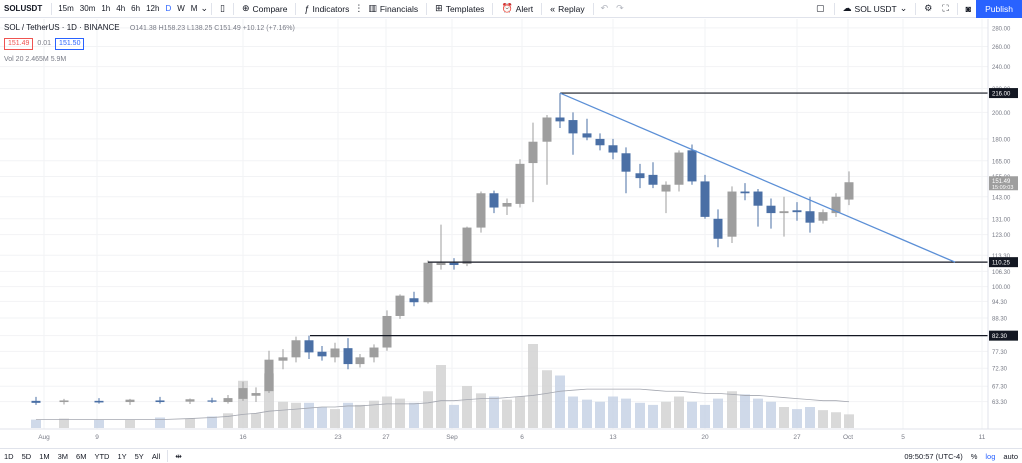 This screenshot has width=1022, height=463. What do you see at coordinates (204, 8) in the screenshot?
I see `chevron-down-icon: ⌄` at bounding box center [204, 8].